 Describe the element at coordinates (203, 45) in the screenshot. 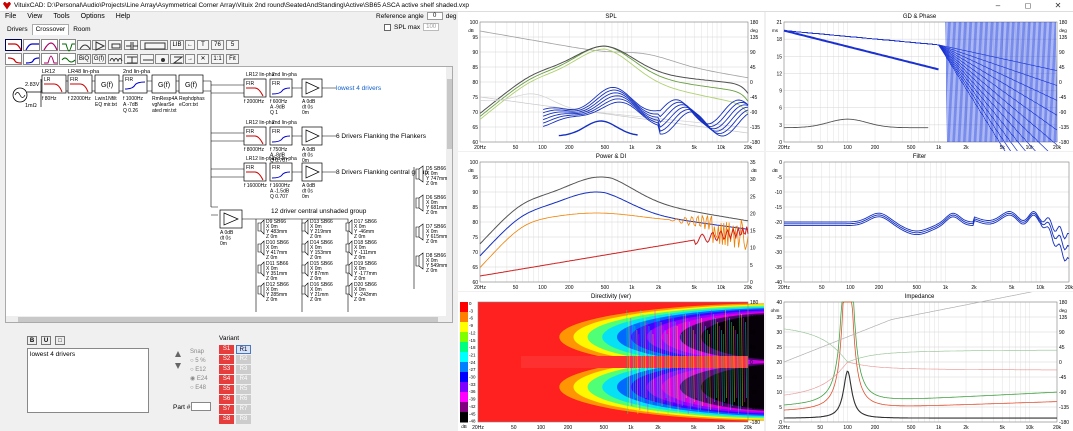

I see `text-tool-button: T` at that location.